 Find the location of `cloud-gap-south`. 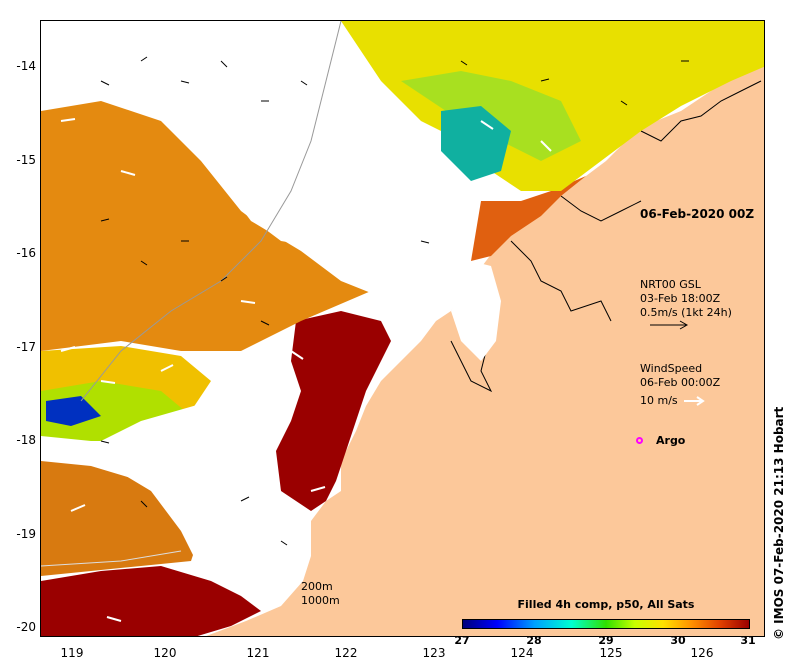

cloud-gap-south is located at coordinates (171, 496).